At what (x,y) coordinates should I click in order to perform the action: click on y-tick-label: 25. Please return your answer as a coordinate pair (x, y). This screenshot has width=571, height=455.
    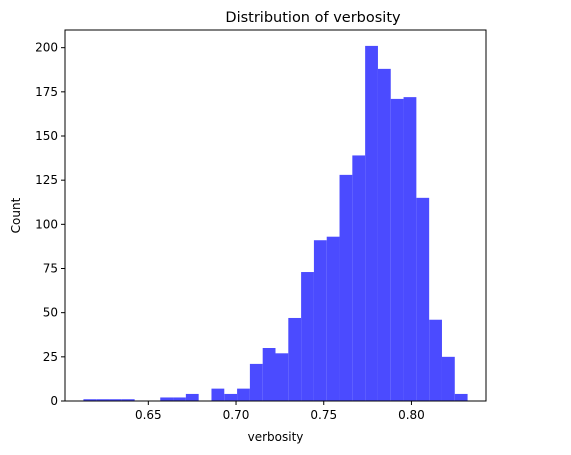
    Looking at the image, I should click on (50, 357).